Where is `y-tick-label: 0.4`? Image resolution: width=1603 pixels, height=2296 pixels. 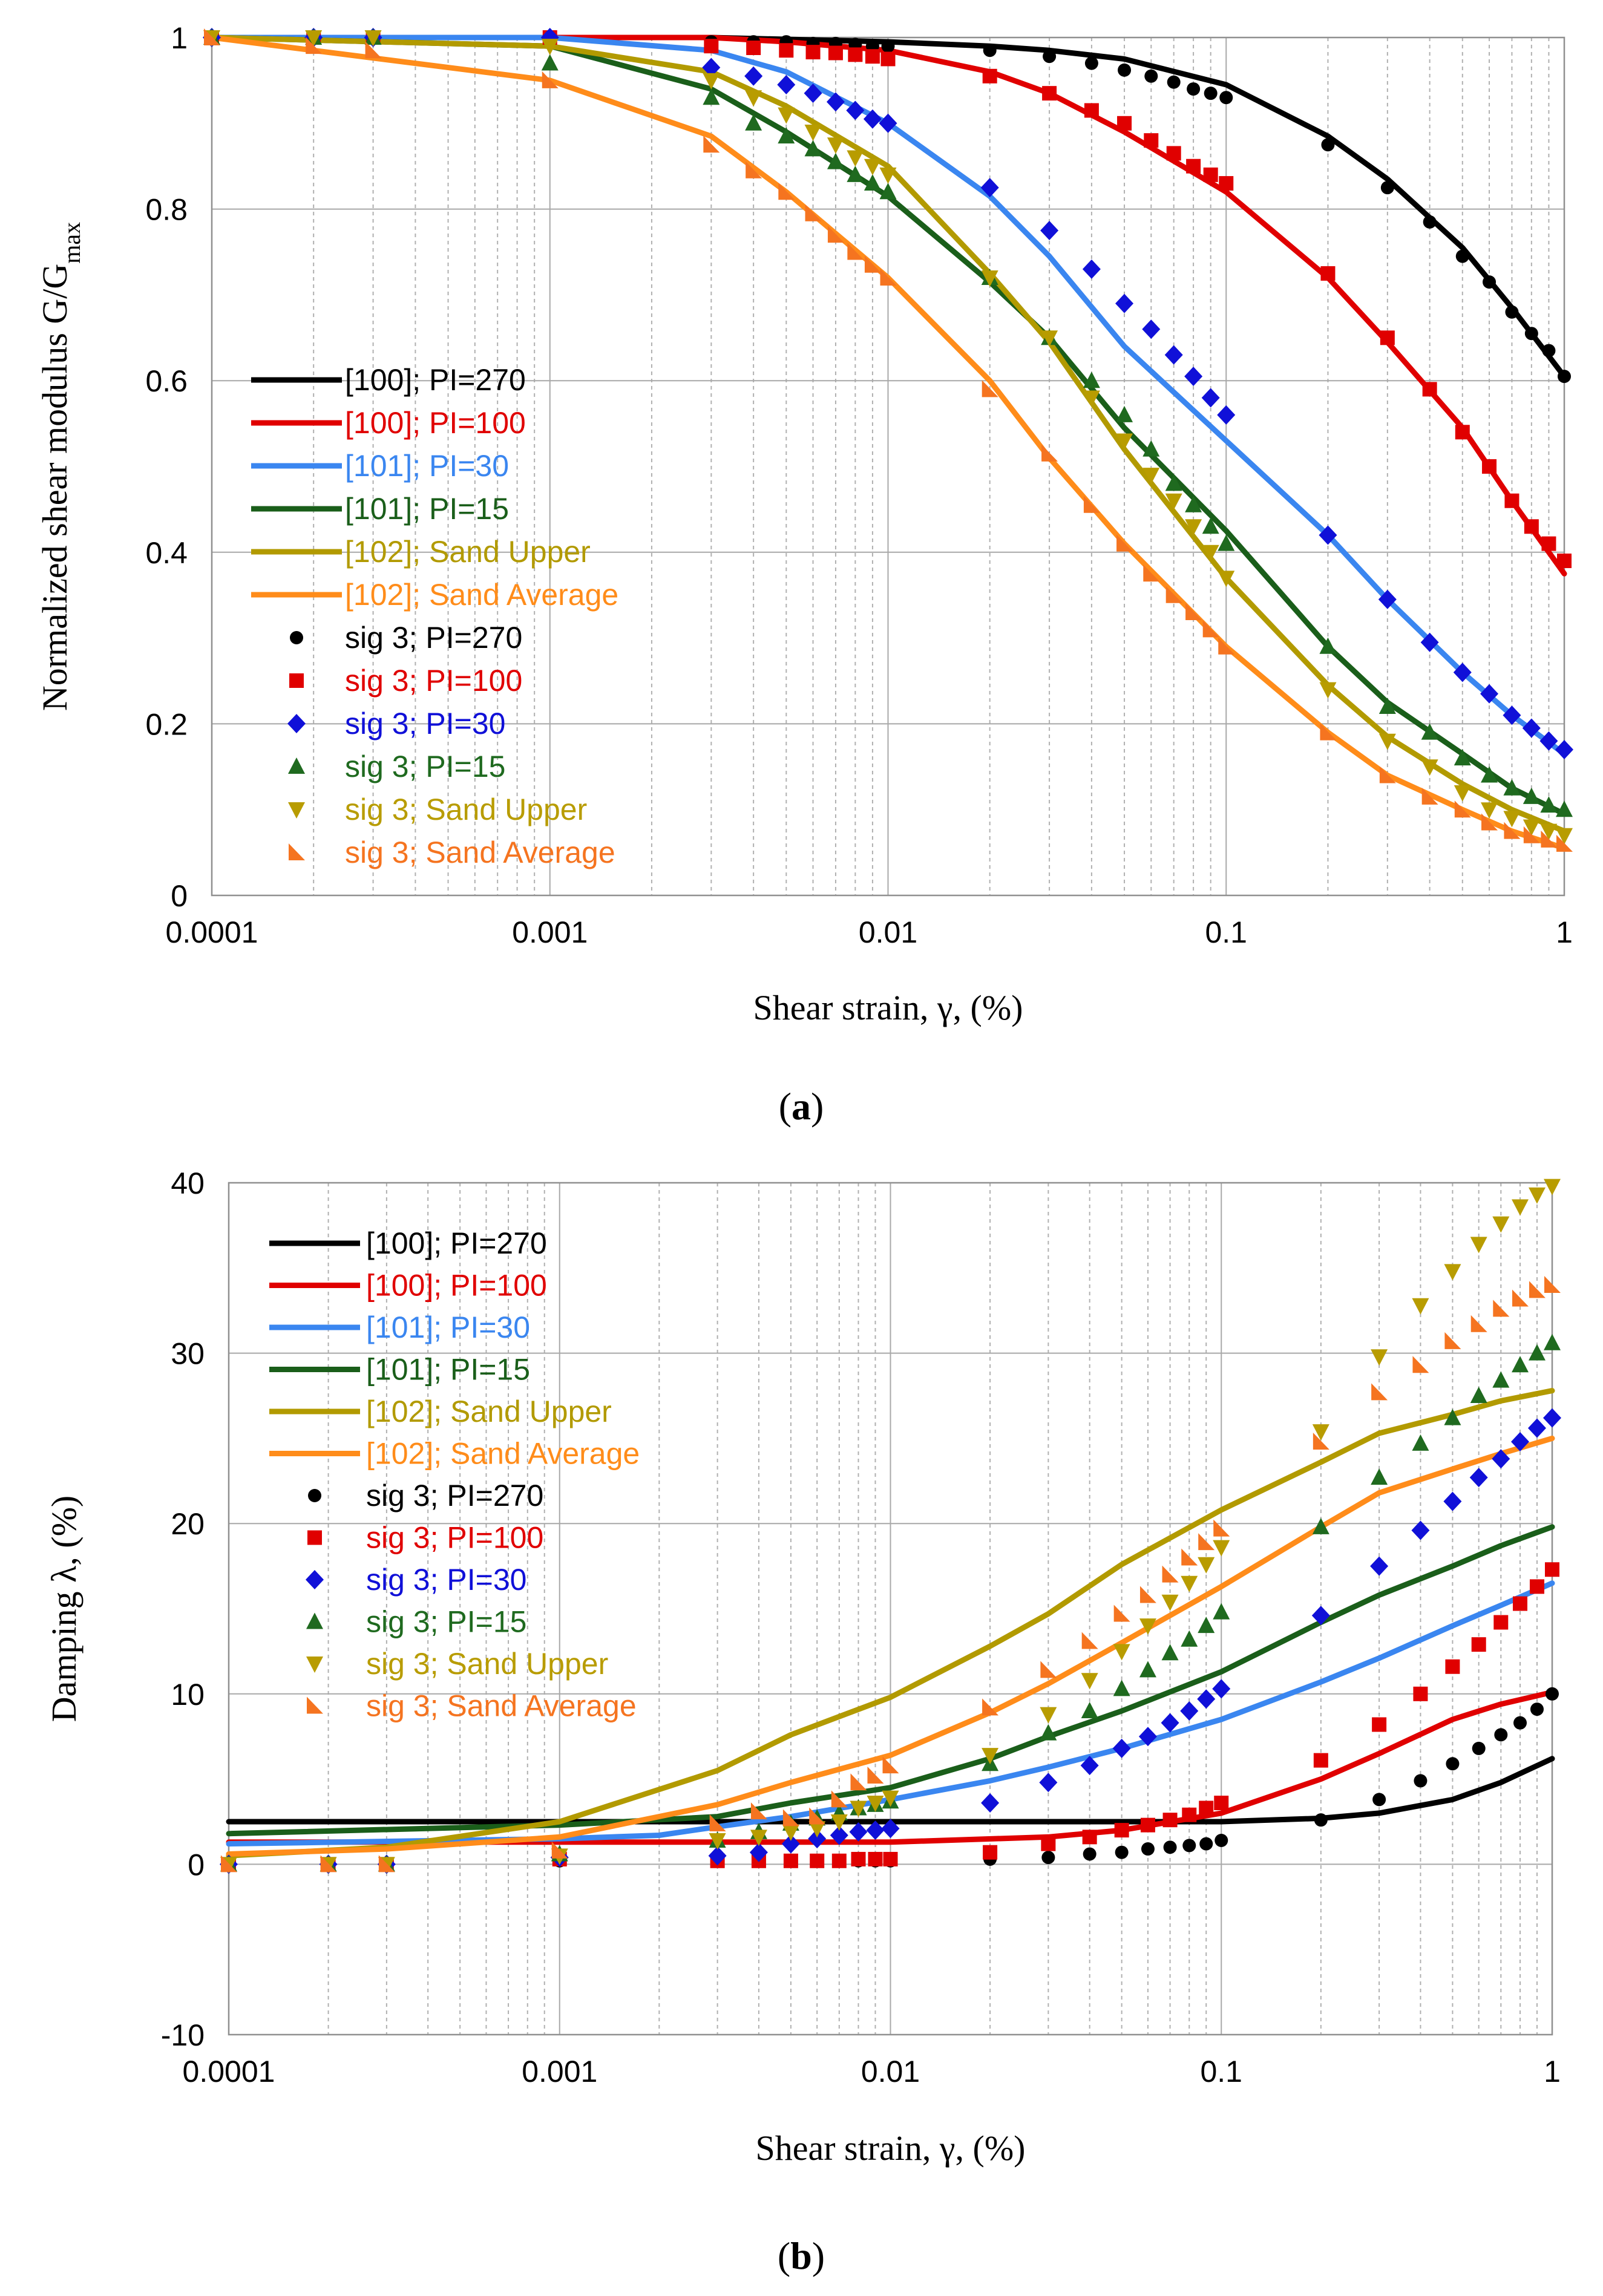
y-tick-label: 0.4 is located at coordinates (167, 553).